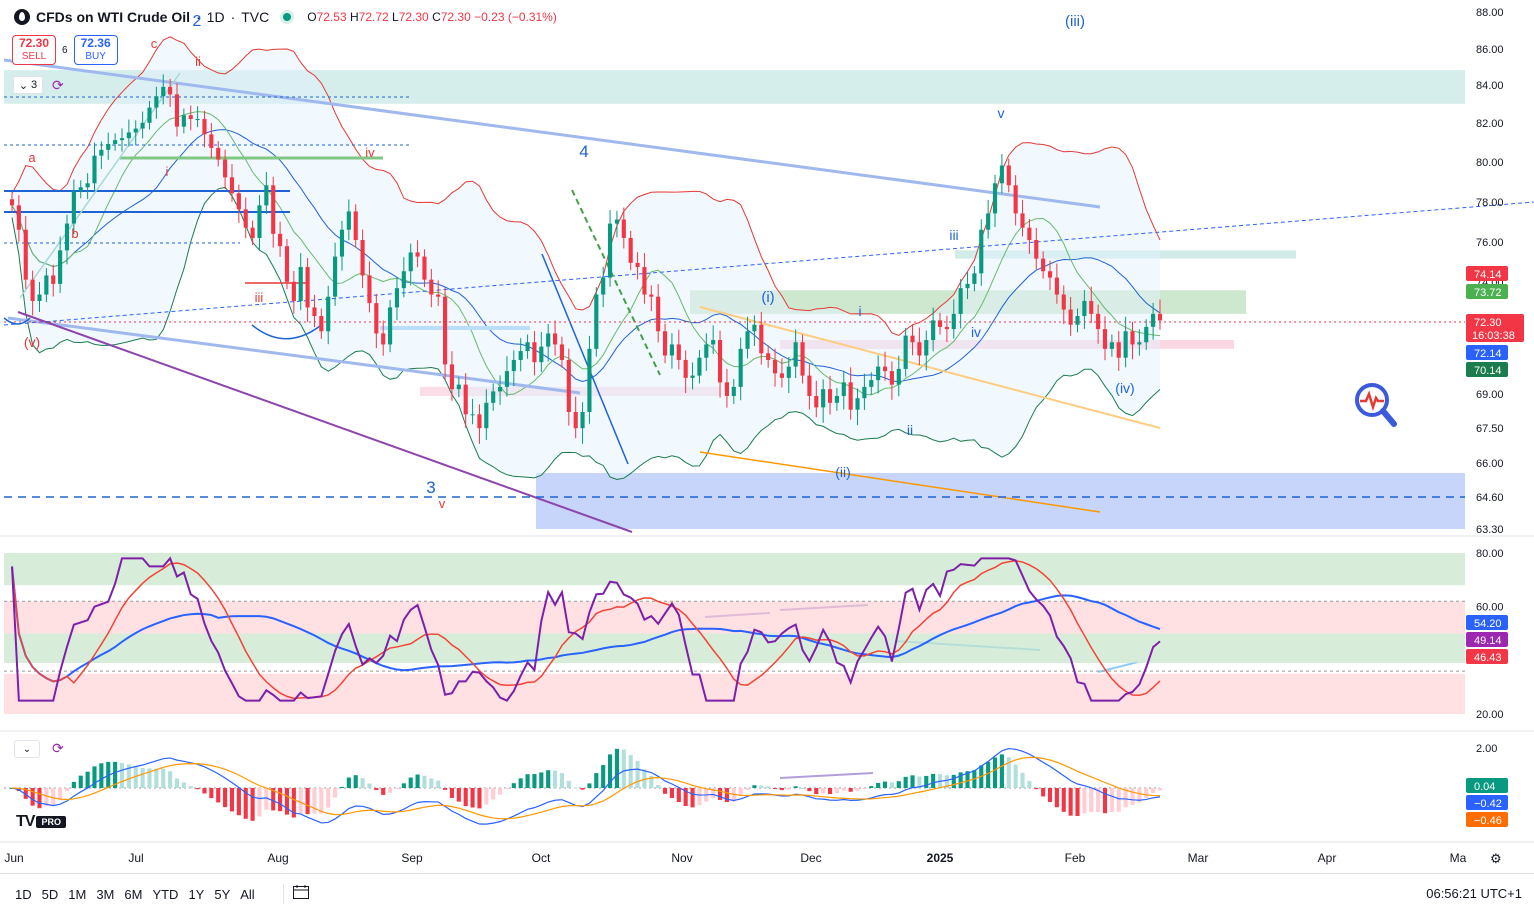  I want to click on pane-collapse-button: ⌄, so click(27, 749).